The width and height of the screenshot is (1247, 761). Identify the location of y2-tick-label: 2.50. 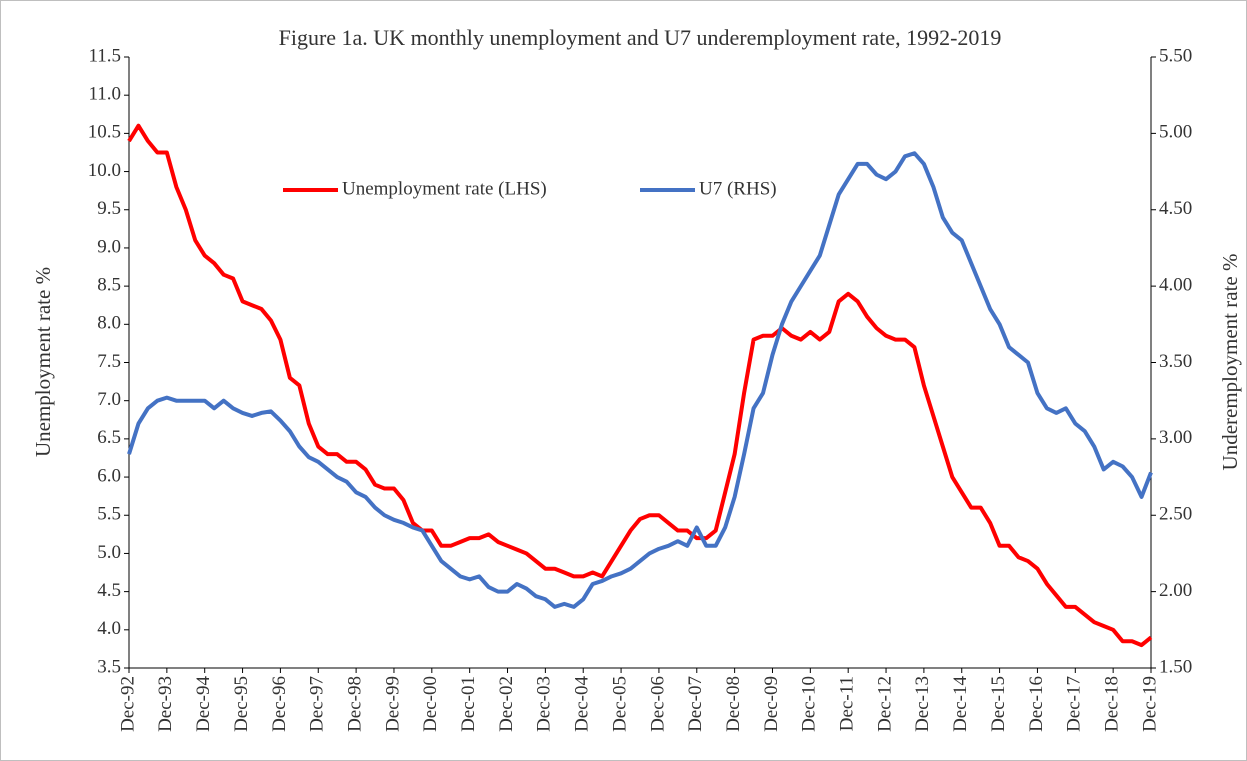
(1175, 514).